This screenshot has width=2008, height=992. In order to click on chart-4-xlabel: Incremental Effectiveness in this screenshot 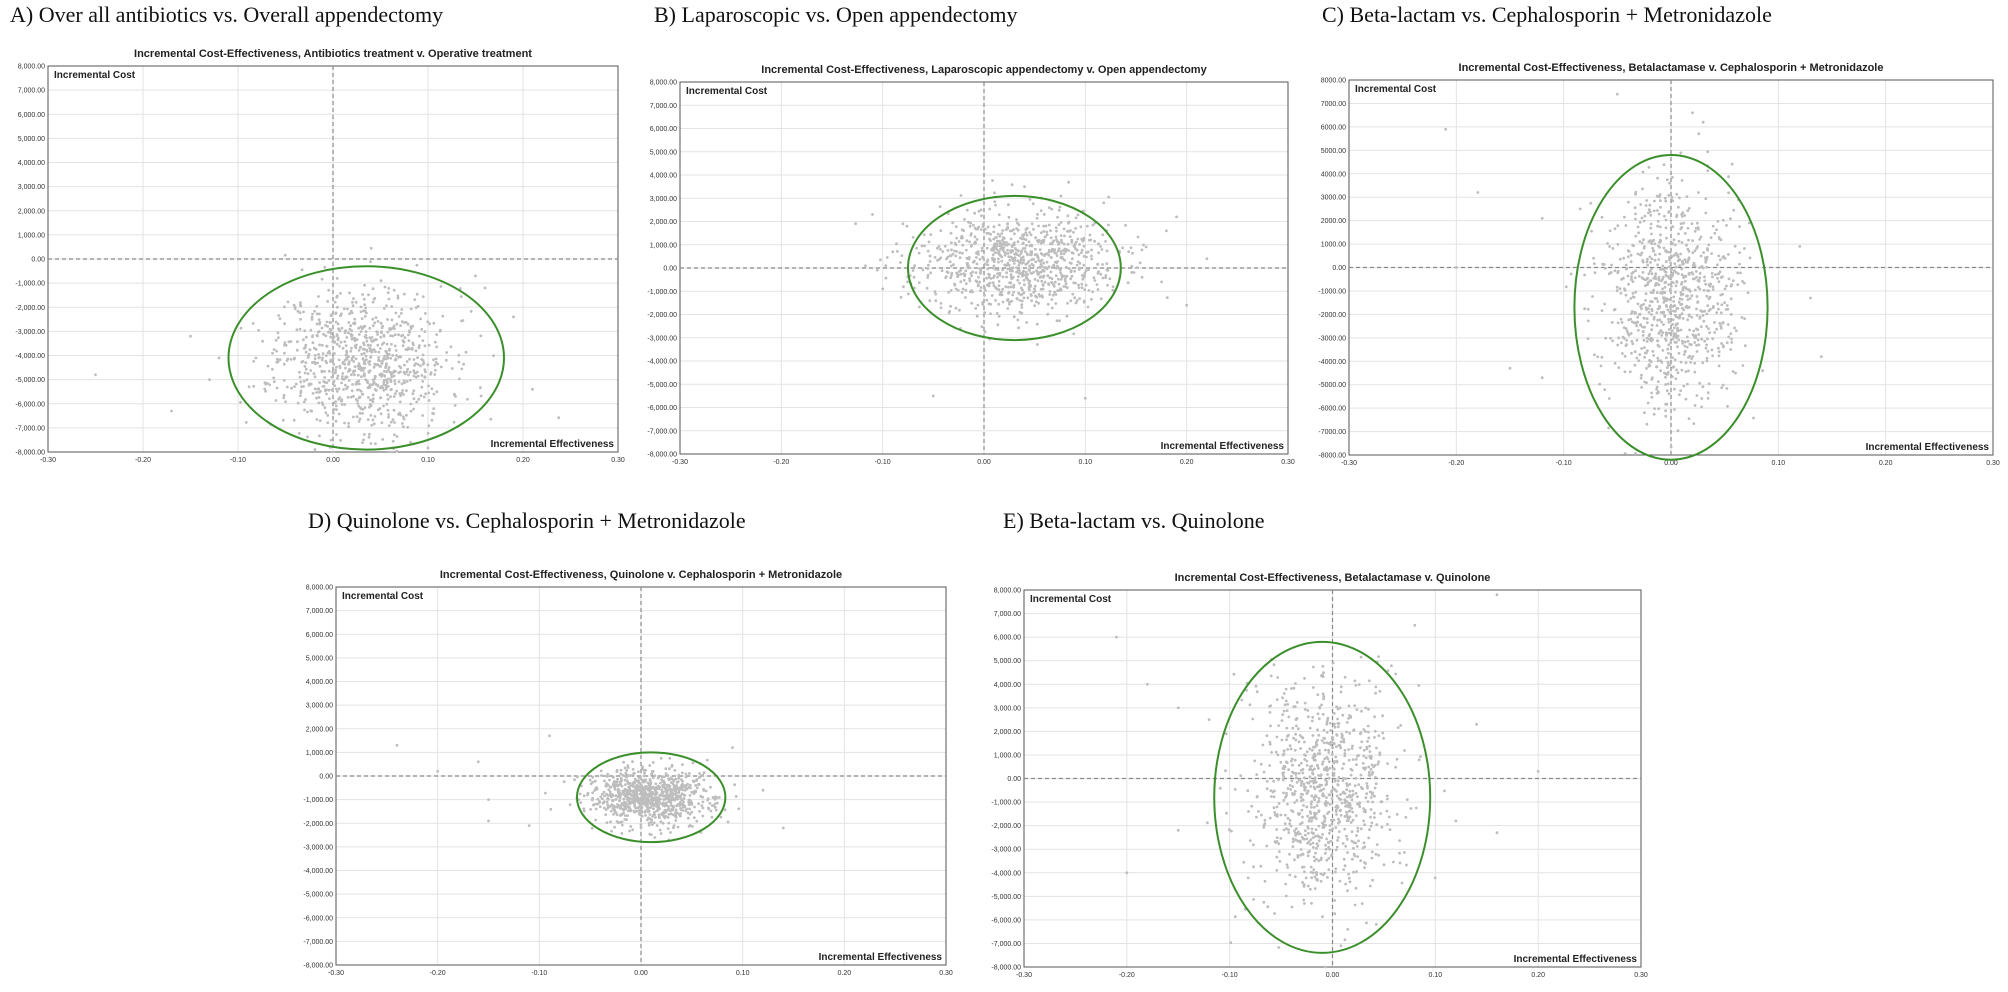, I will do `click(1576, 959)`.